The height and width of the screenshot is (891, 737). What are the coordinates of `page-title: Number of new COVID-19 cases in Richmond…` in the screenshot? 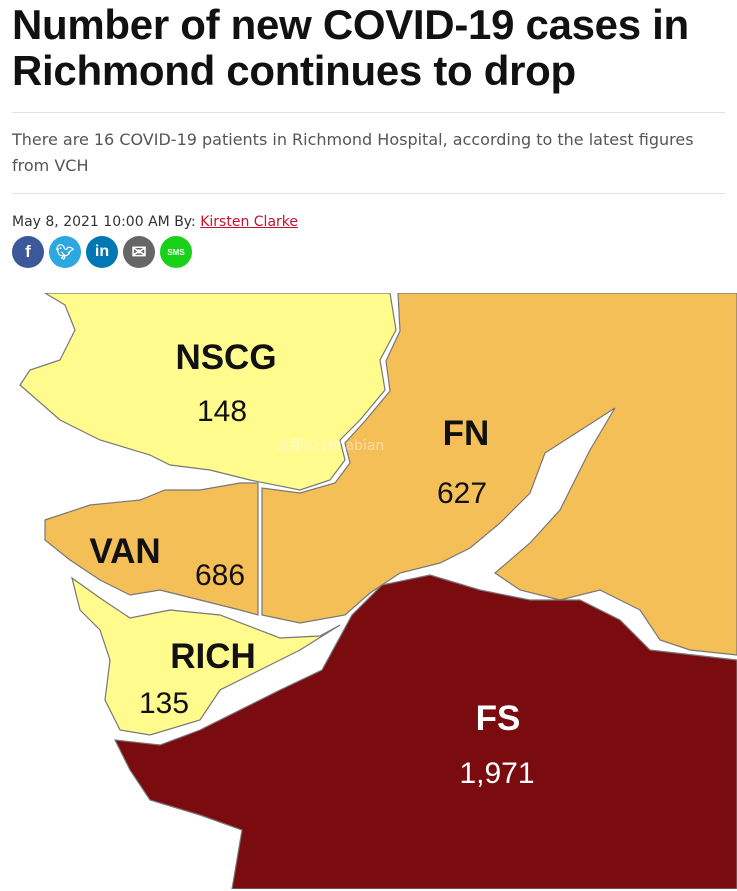 It's located at (350, 47).